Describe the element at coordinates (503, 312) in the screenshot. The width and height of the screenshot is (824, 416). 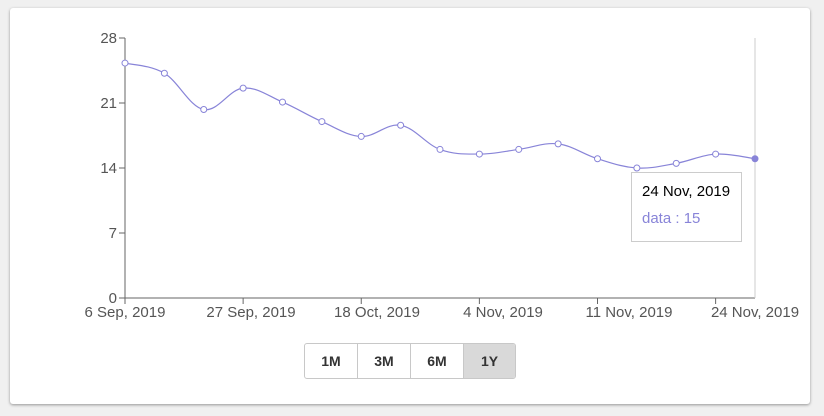
I see `x-tick-label: 4 Nov, 2019` at that location.